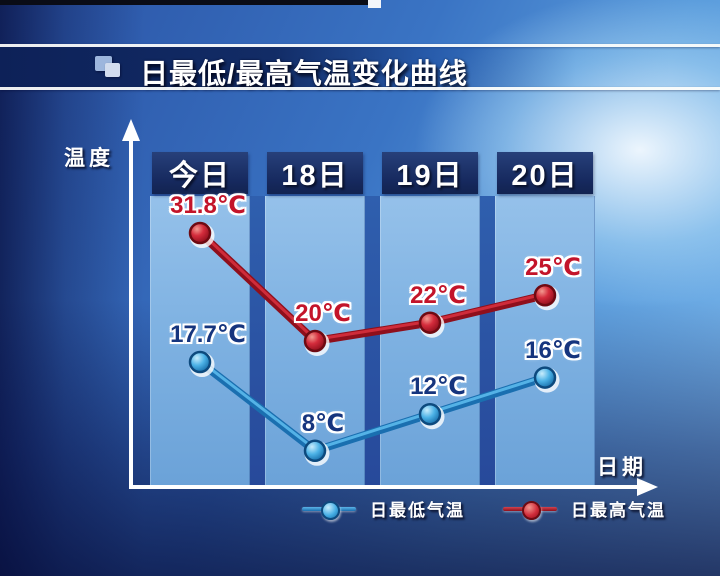 The width and height of the screenshot is (720, 576). I want to click on top-black-strip, so click(188, 2).